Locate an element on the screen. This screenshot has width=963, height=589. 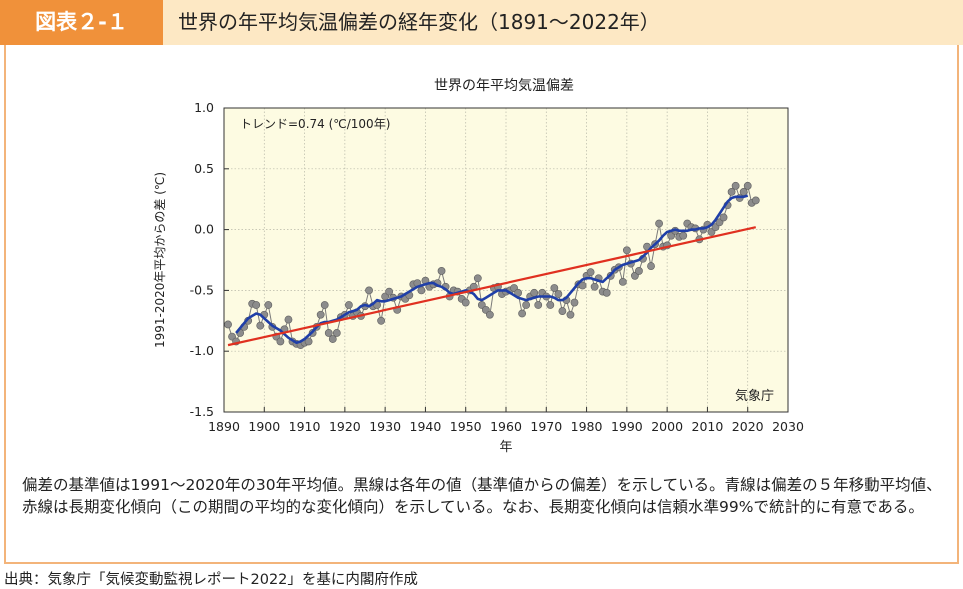
y-tick-label: 1.0 is located at coordinates (204, 107).